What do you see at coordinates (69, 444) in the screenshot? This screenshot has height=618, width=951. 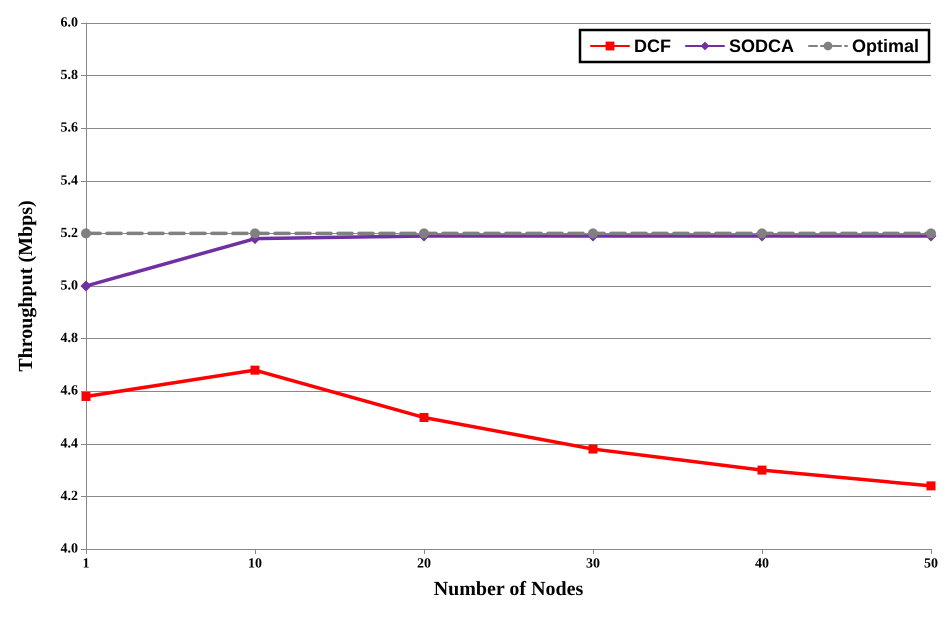 I see `y-tick-label: 4.4` at bounding box center [69, 444].